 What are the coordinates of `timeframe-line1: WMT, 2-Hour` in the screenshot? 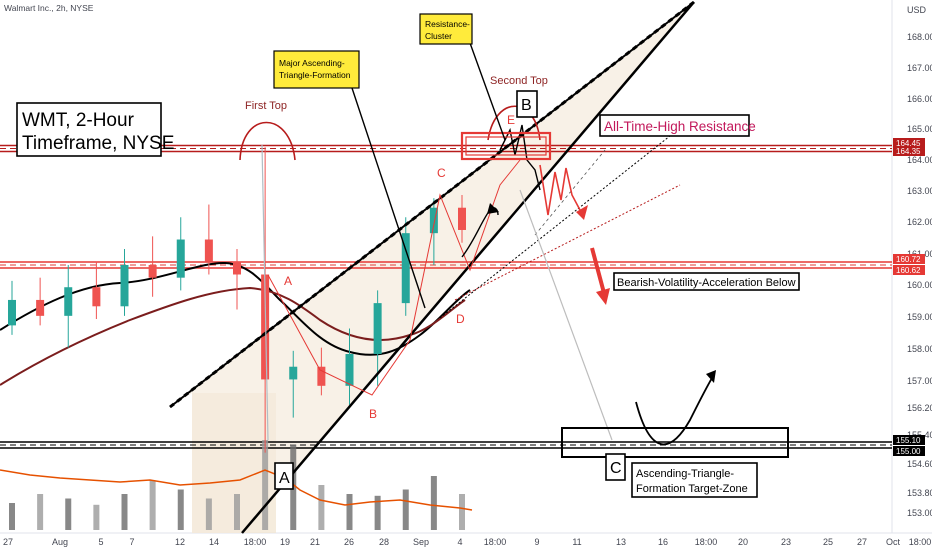 It's located at (78, 120).